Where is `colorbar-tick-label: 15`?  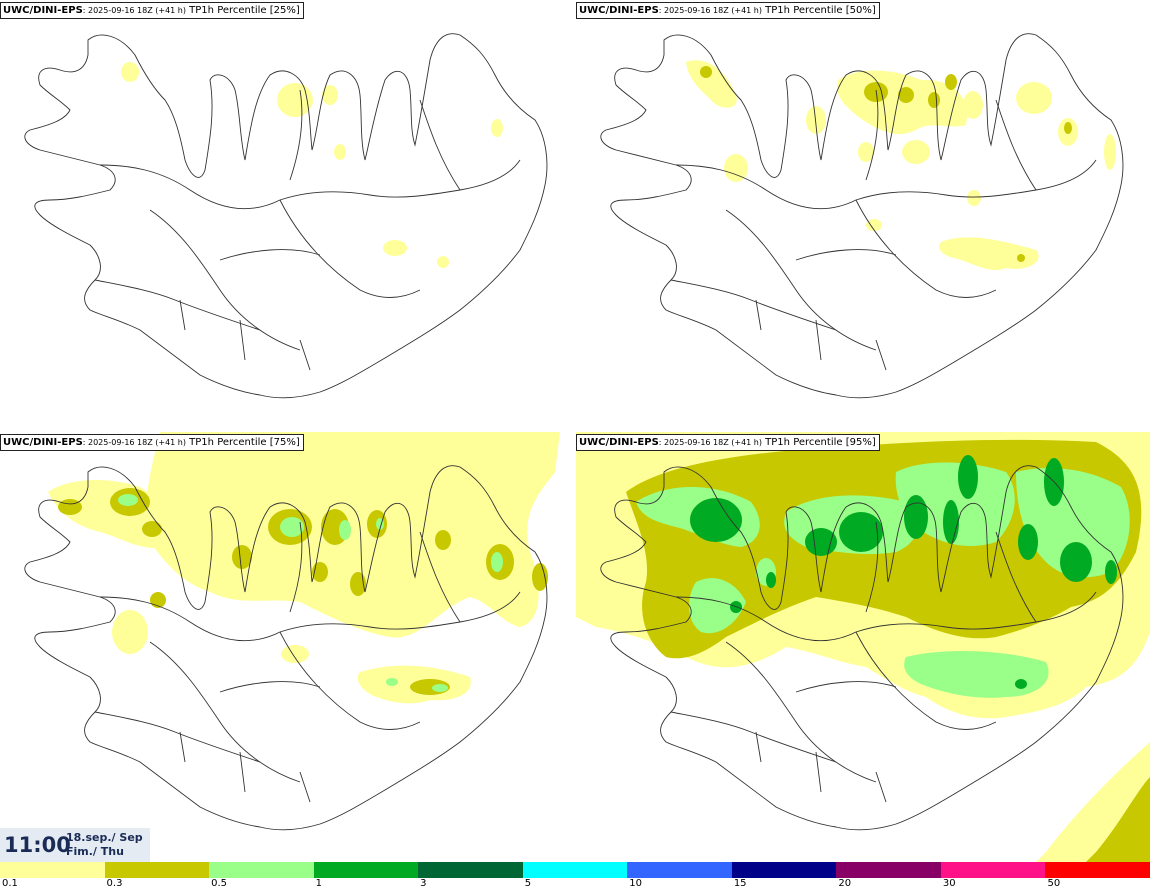 colorbar-tick-label: 15 is located at coordinates (740, 883).